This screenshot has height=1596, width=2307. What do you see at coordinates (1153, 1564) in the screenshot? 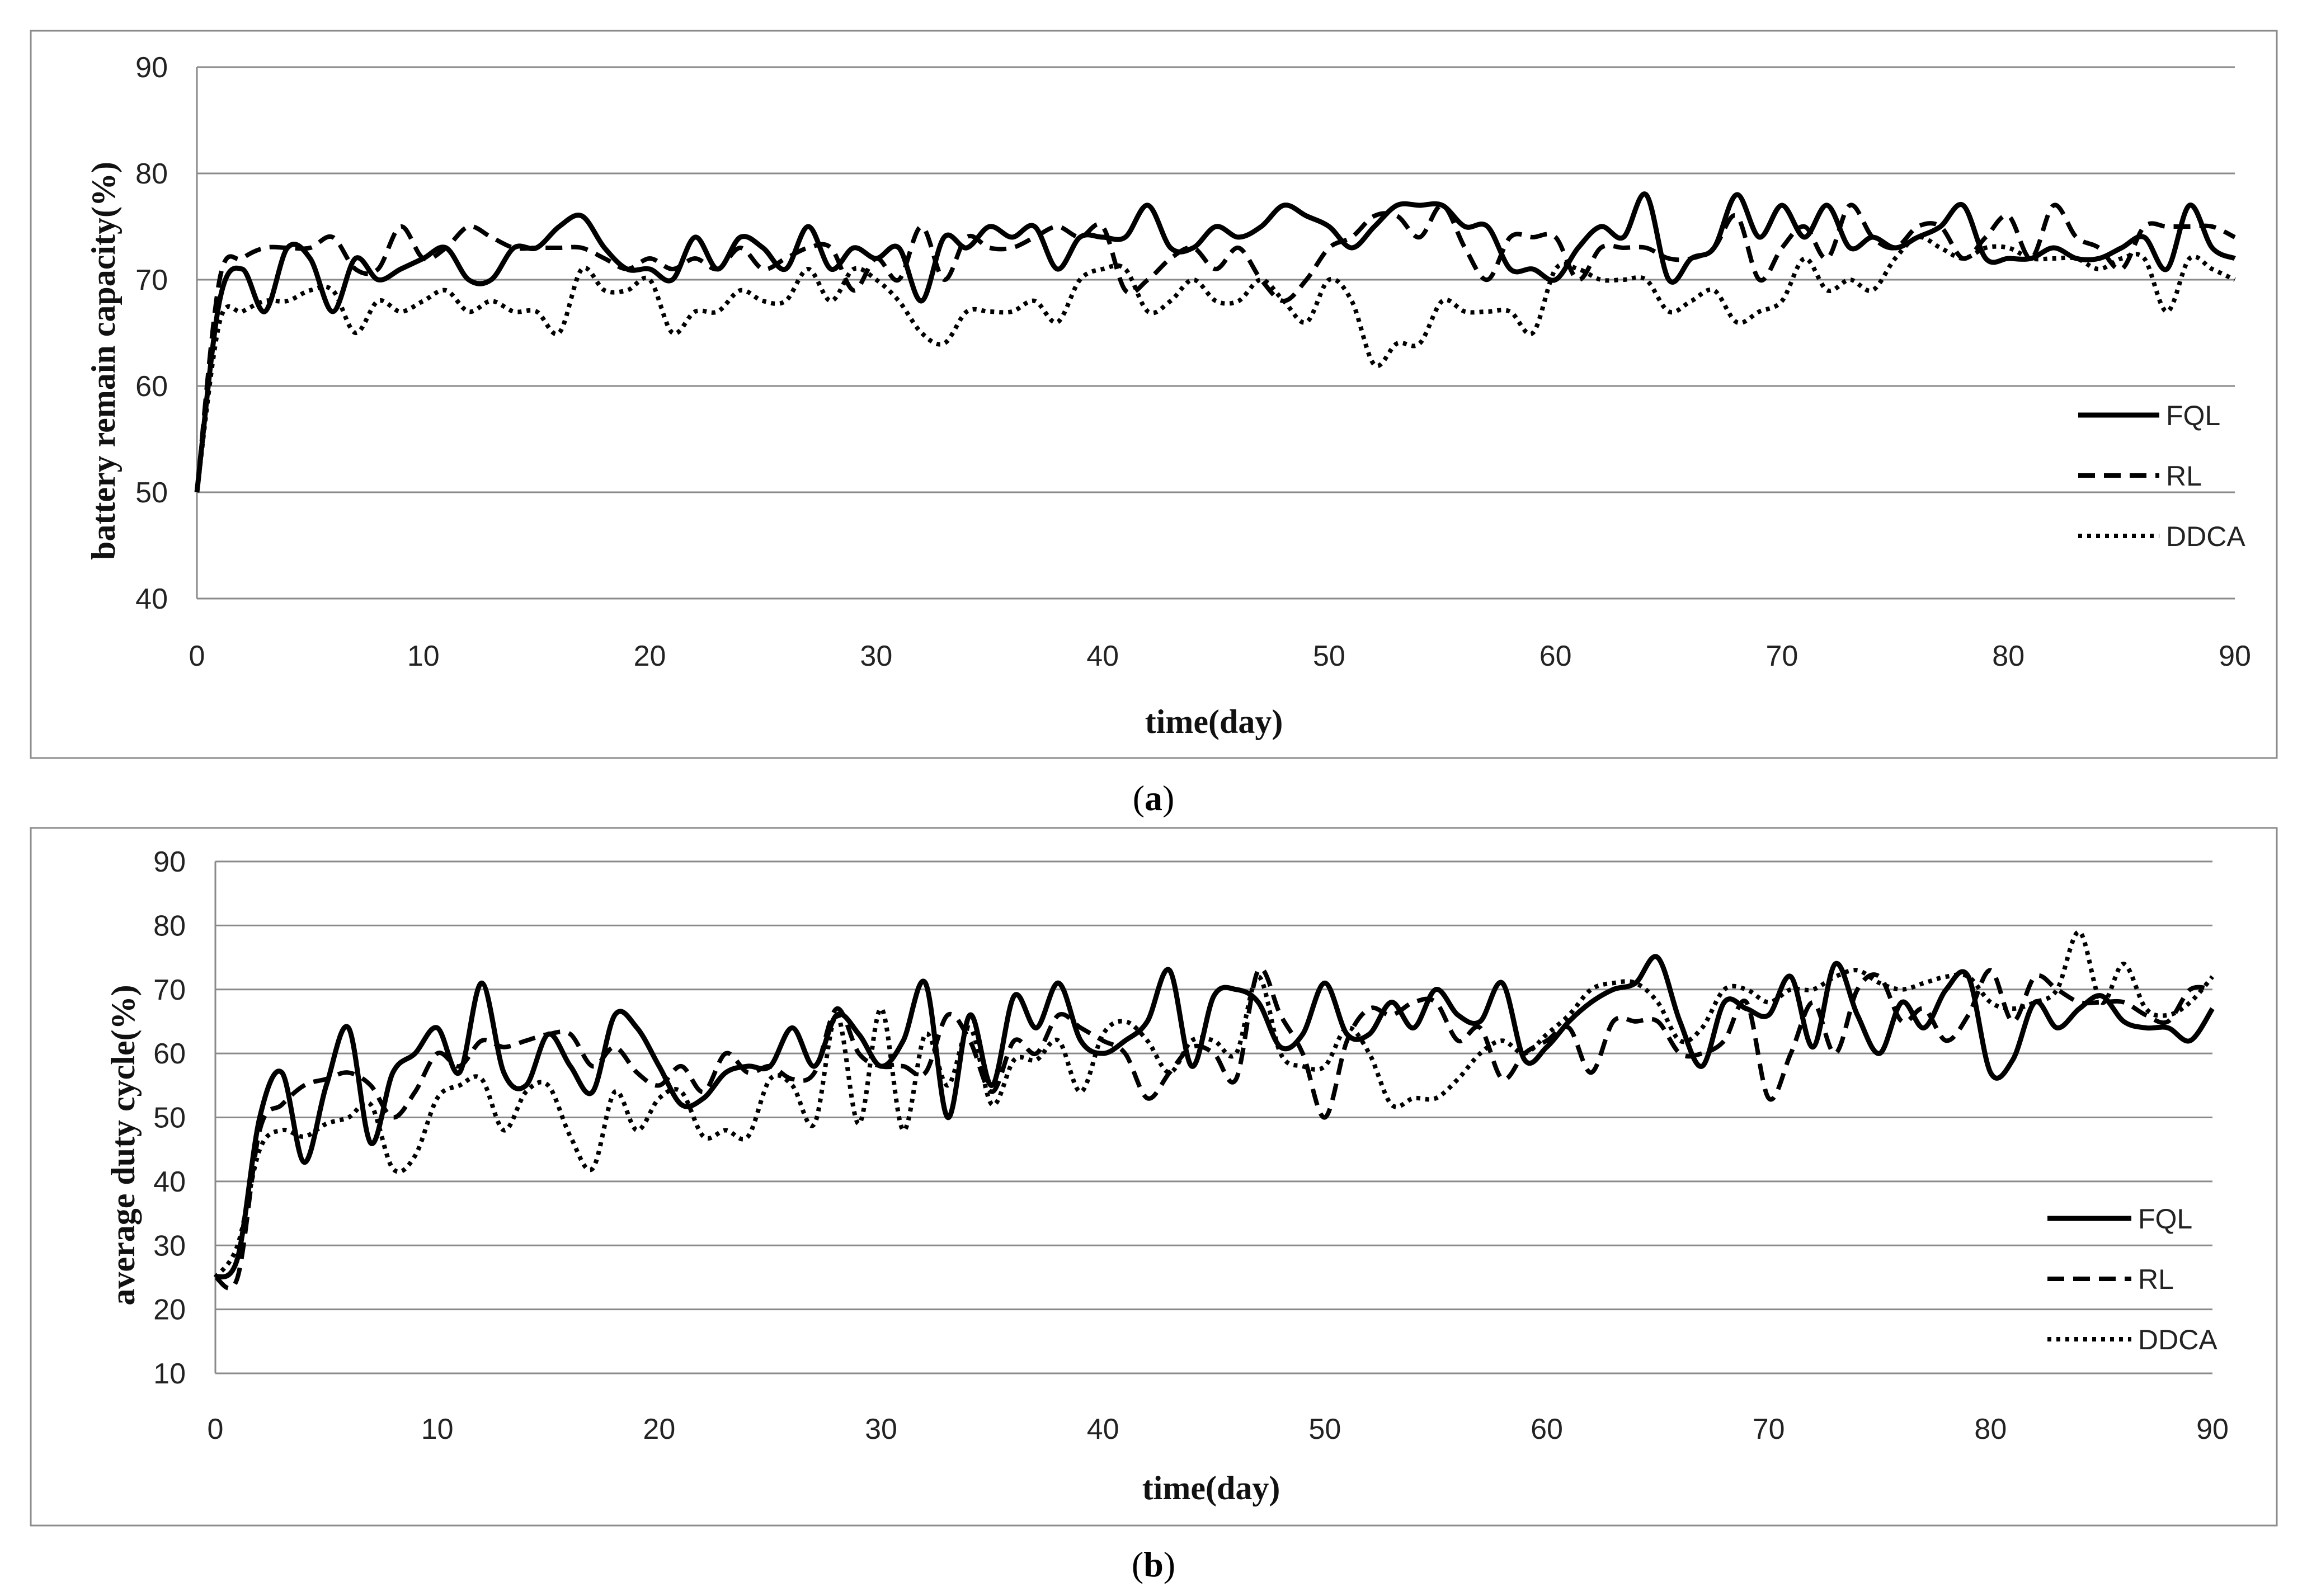
I see `panel-b-caption: (b)` at bounding box center [1153, 1564].